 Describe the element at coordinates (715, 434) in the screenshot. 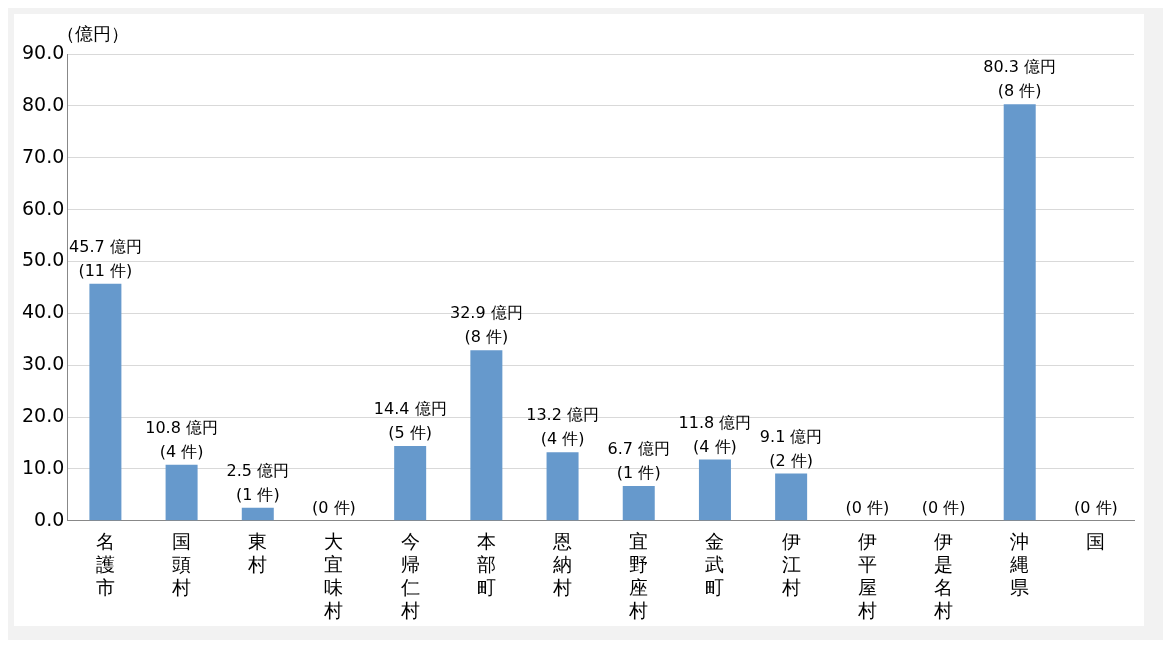

I see `data-label: 11.8 億円 (4 件)` at that location.